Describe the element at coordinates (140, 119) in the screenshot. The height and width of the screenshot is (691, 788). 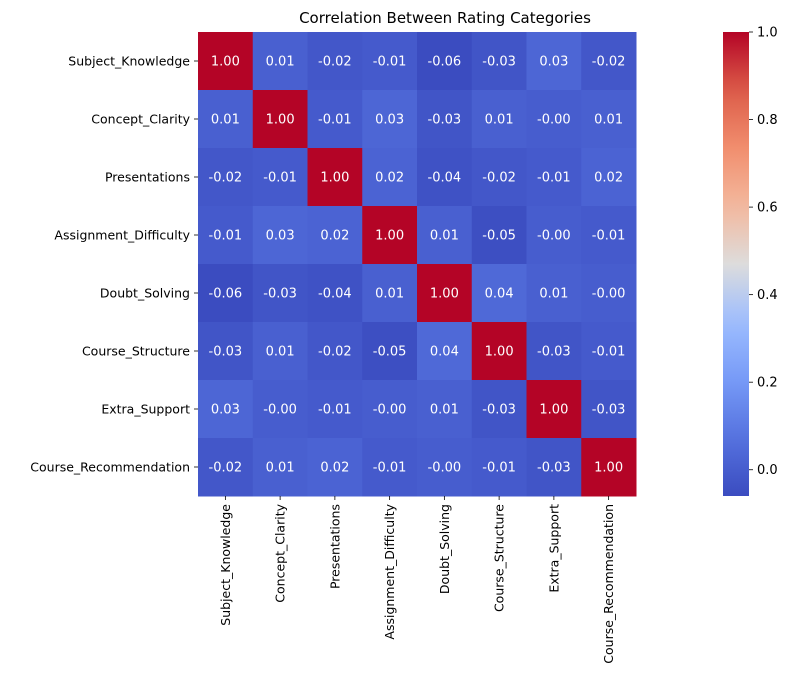
I see `y-tick-label: Concept_Clarity` at that location.